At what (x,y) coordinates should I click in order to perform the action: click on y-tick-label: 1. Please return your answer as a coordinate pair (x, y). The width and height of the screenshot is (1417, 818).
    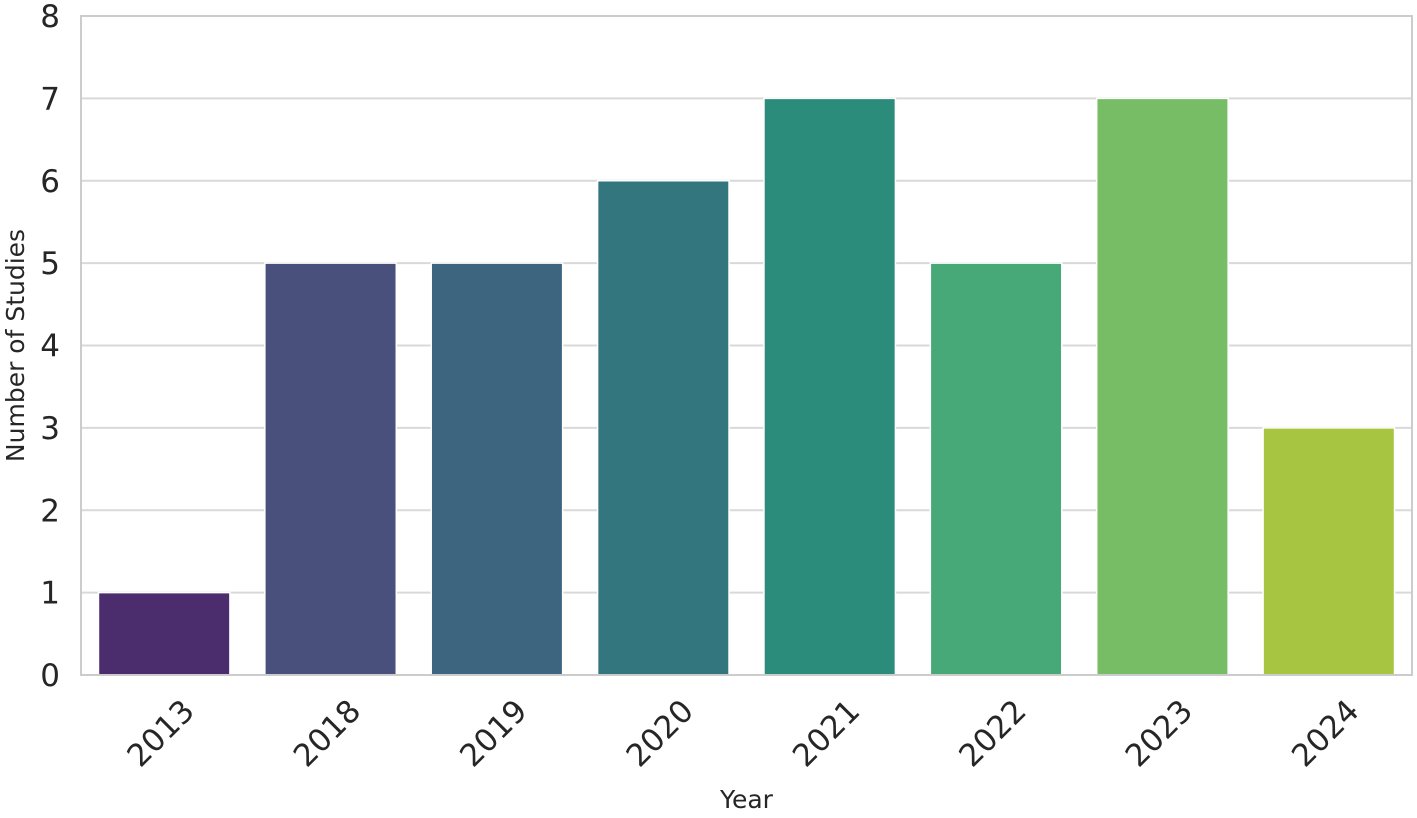
    Looking at the image, I should click on (50, 594).